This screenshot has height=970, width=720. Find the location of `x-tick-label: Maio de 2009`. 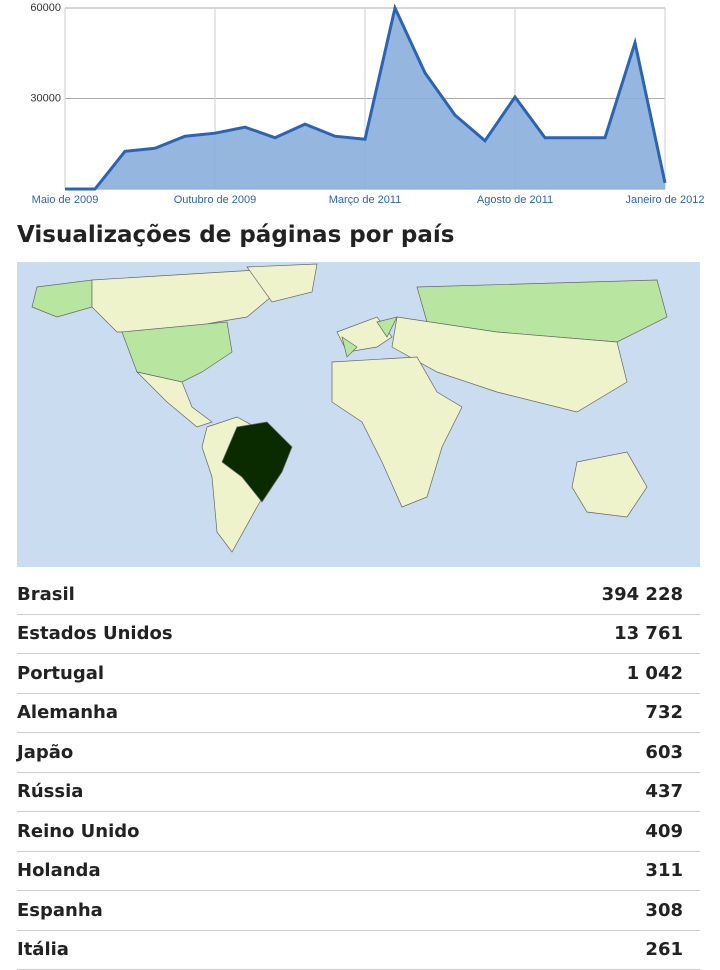

x-tick-label: Maio de 2009 is located at coordinates (65, 200).